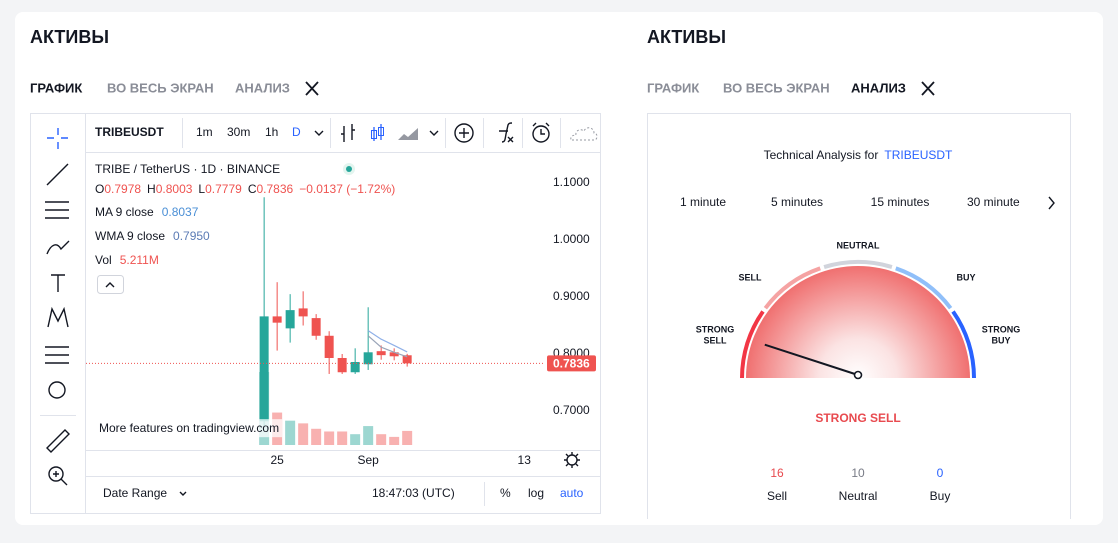 The image size is (1118, 543). I want to click on y-tick-label: 0.9000, so click(571, 296).